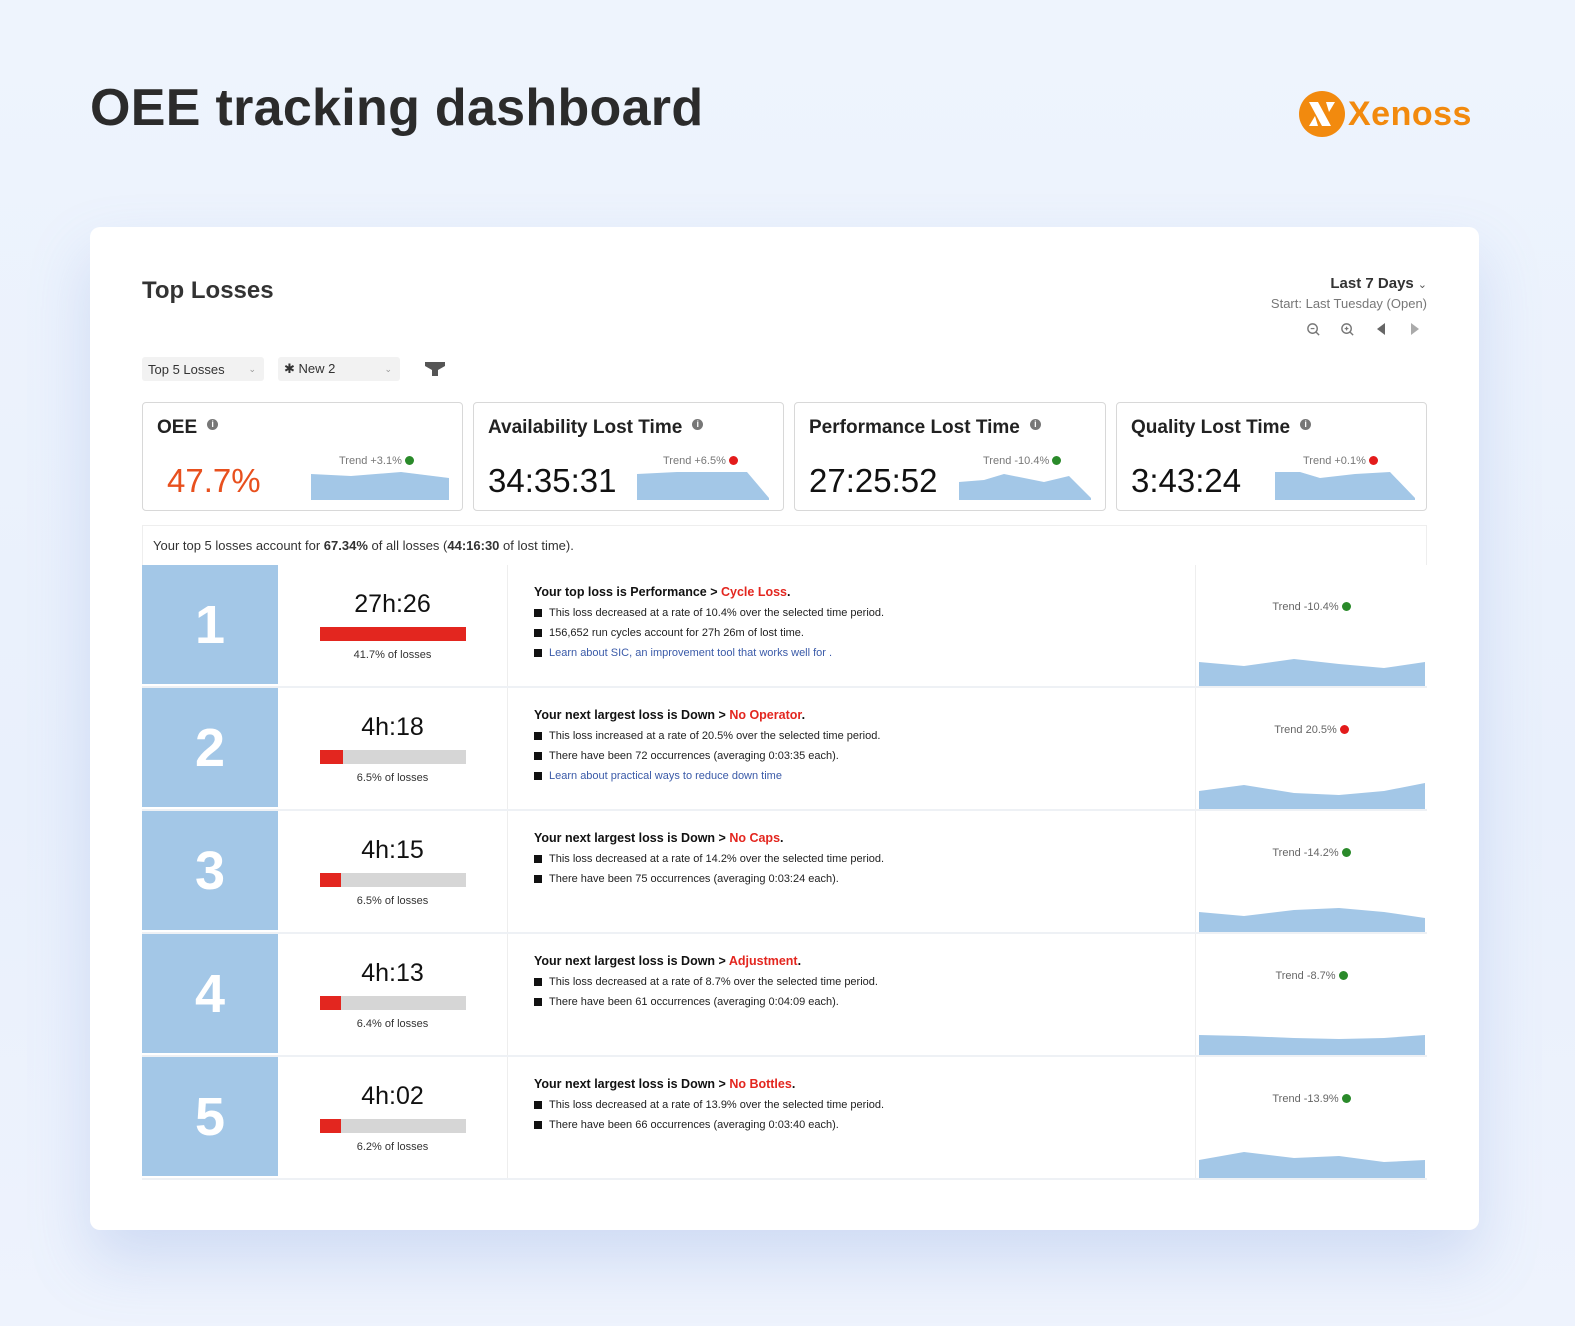  What do you see at coordinates (1340, 461) in the screenshot?
I see `kpi-trend: Trend +0.1%` at bounding box center [1340, 461].